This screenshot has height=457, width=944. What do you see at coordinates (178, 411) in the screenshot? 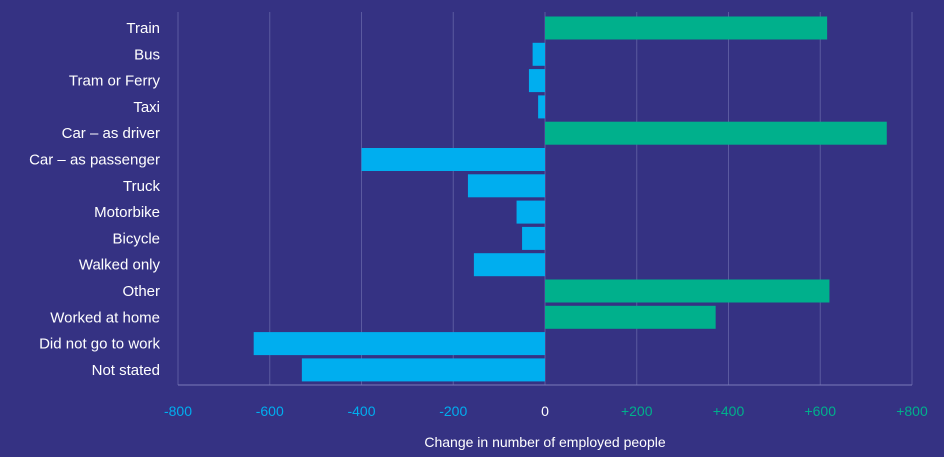
I see `x-tick-label-0: -800` at bounding box center [178, 411].